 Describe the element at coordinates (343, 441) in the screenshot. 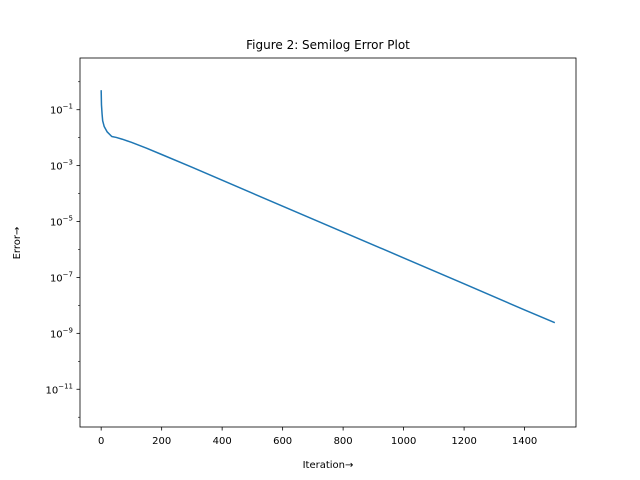

I see `x-tick-label: 800` at that location.